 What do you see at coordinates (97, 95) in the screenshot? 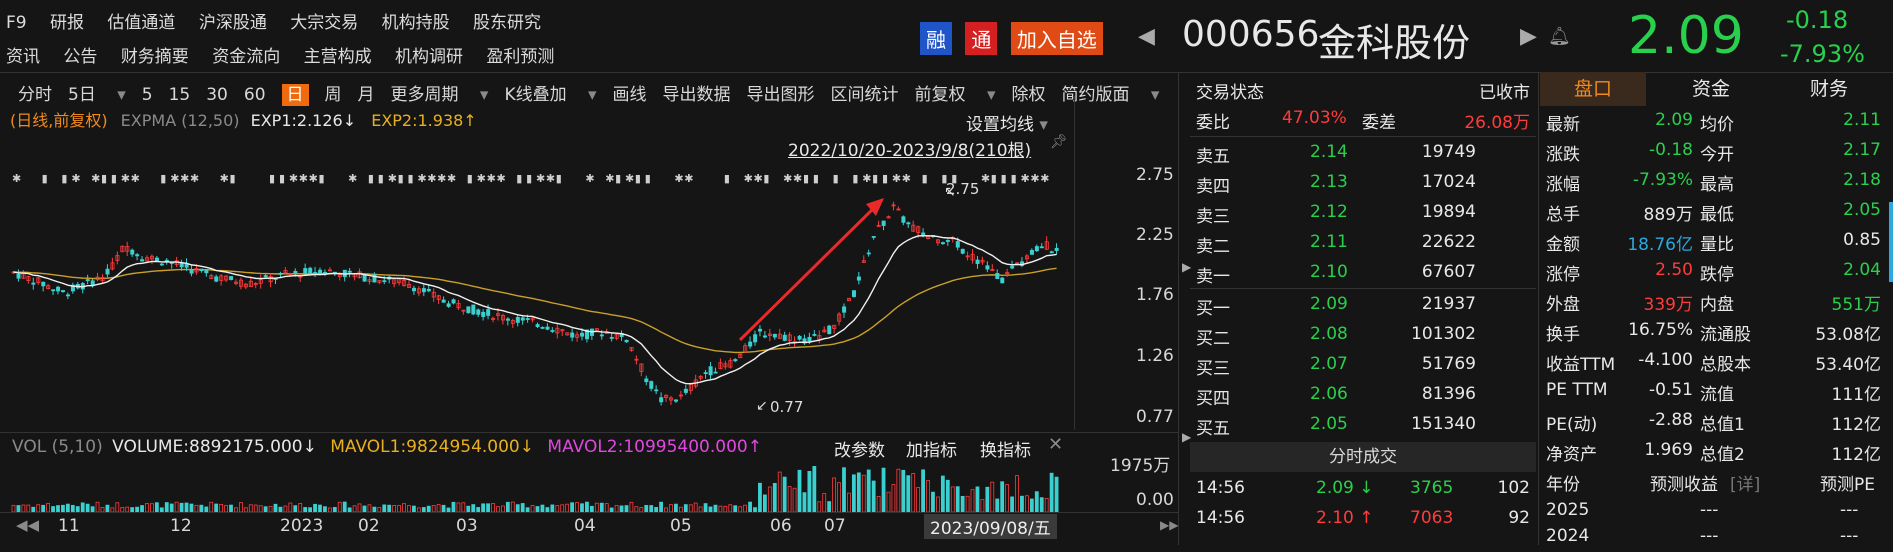
I see `tb-5day: 5日 ▾` at bounding box center [97, 95].